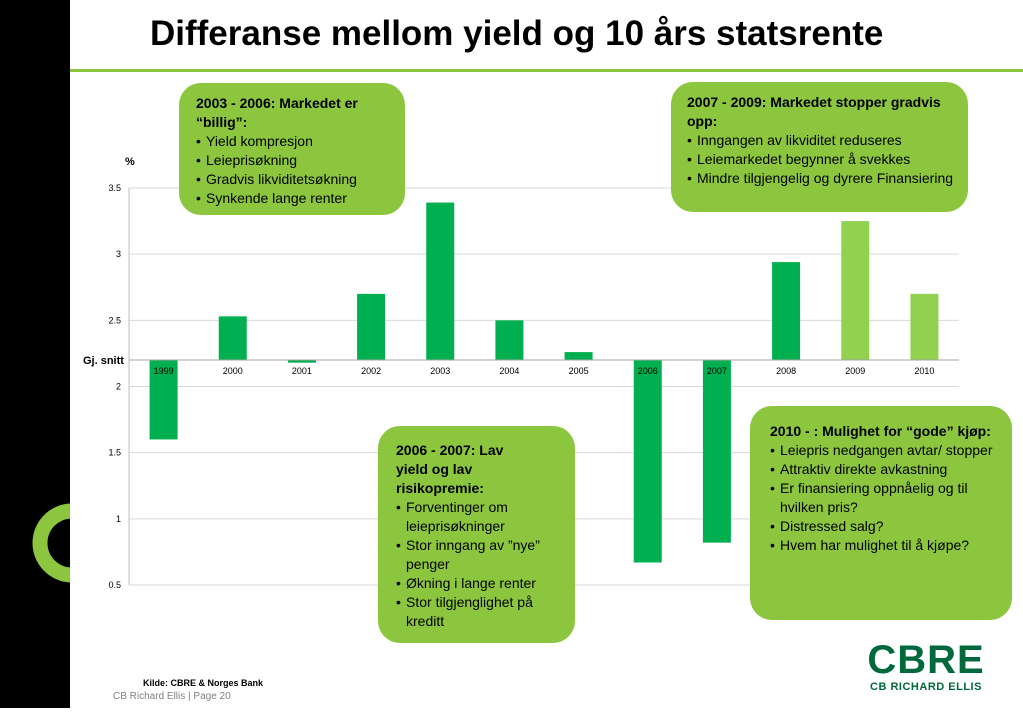 The image size is (1023, 713). Describe the element at coordinates (130, 162) in the screenshot. I see `y-axis-label: %` at that location.